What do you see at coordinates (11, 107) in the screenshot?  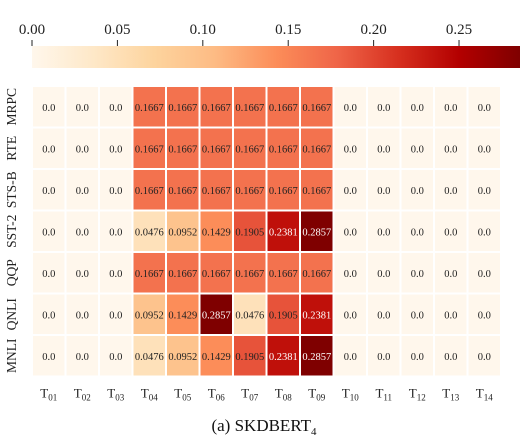 I see `row-label: MRPC` at bounding box center [11, 107].